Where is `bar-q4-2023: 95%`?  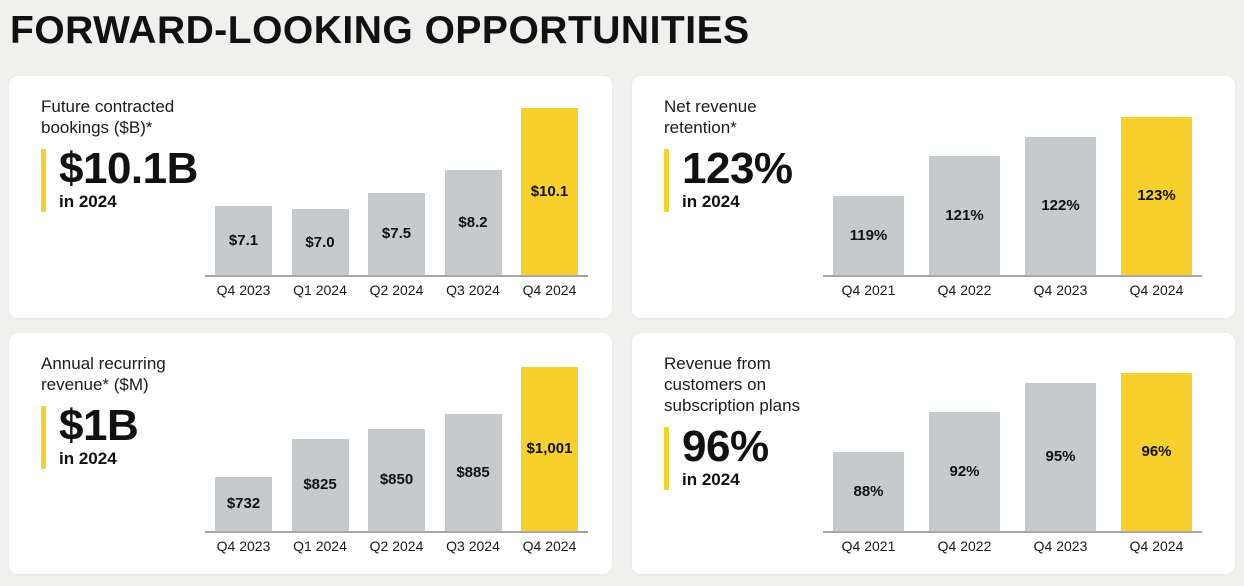
bar-q4-2023: 95% is located at coordinates (1060, 456).